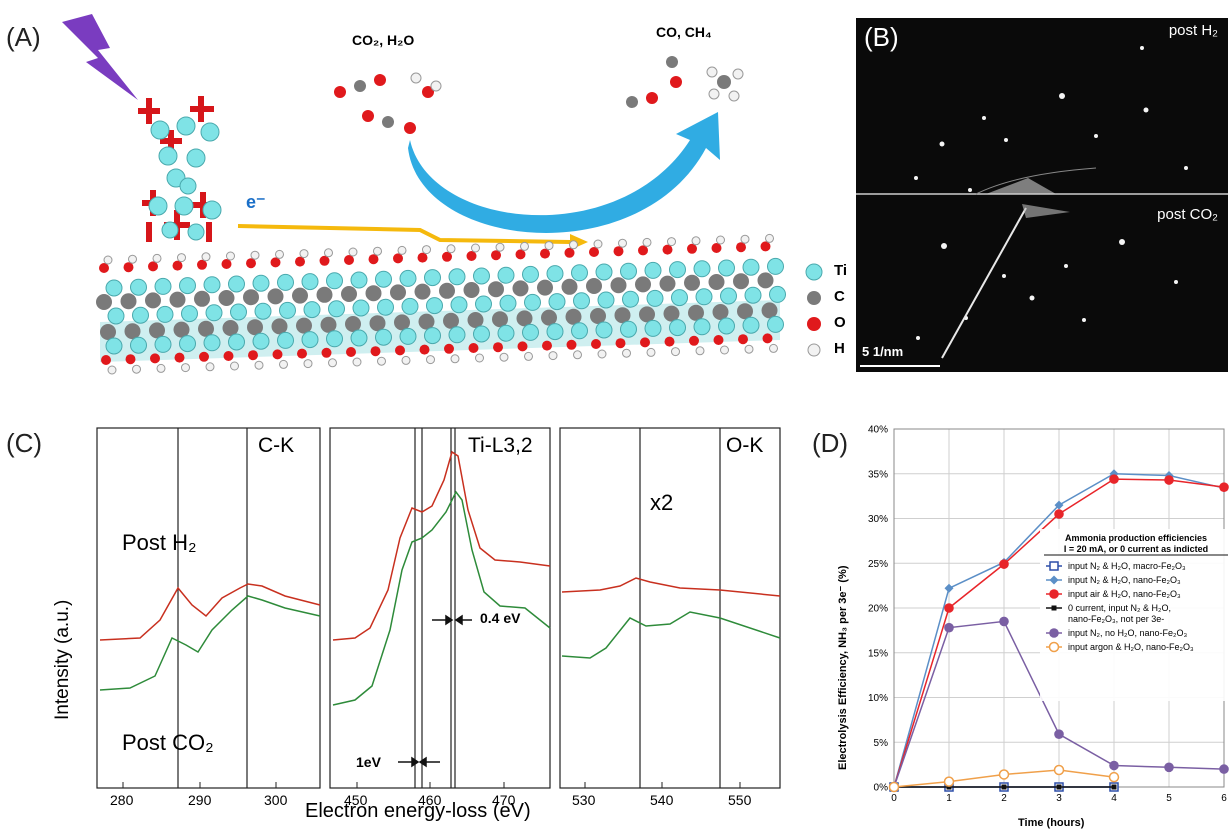 The height and width of the screenshot is (831, 1231). What do you see at coordinates (200, 800) in the screenshot?
I see `c-k-tick-290: 290` at bounding box center [200, 800].